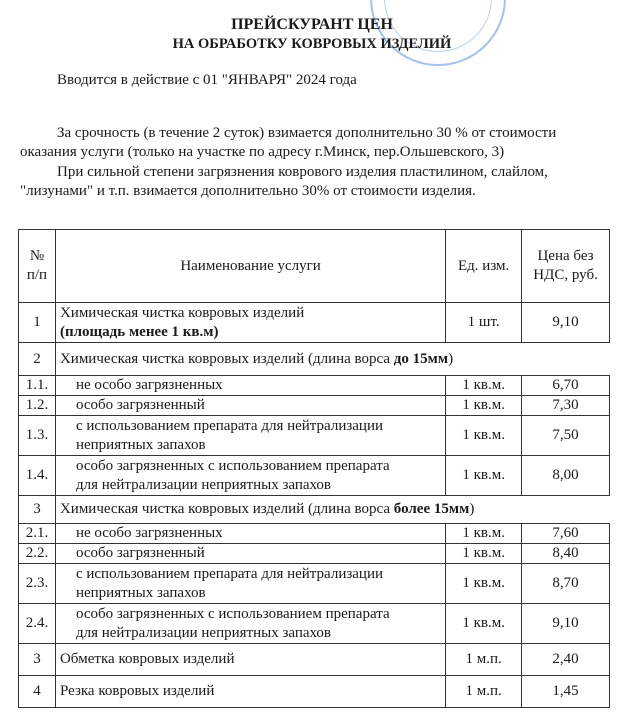 The image size is (624, 720). Describe the element at coordinates (37, 405) in the screenshot. I see `row-num: 1.2.` at that location.